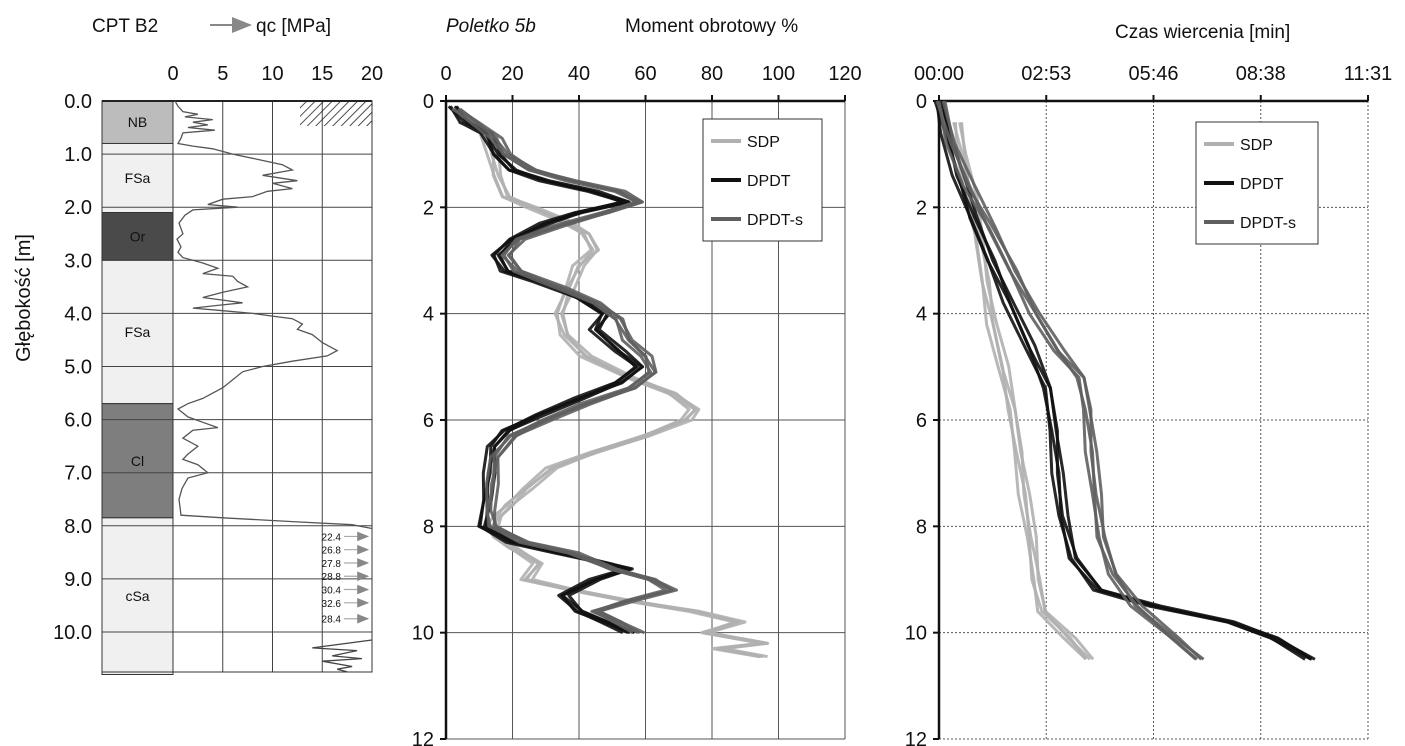 The image size is (1405, 746). I want to click on torque-x-ticks: 0 20 40 60 80 100 120, so click(650, 74).